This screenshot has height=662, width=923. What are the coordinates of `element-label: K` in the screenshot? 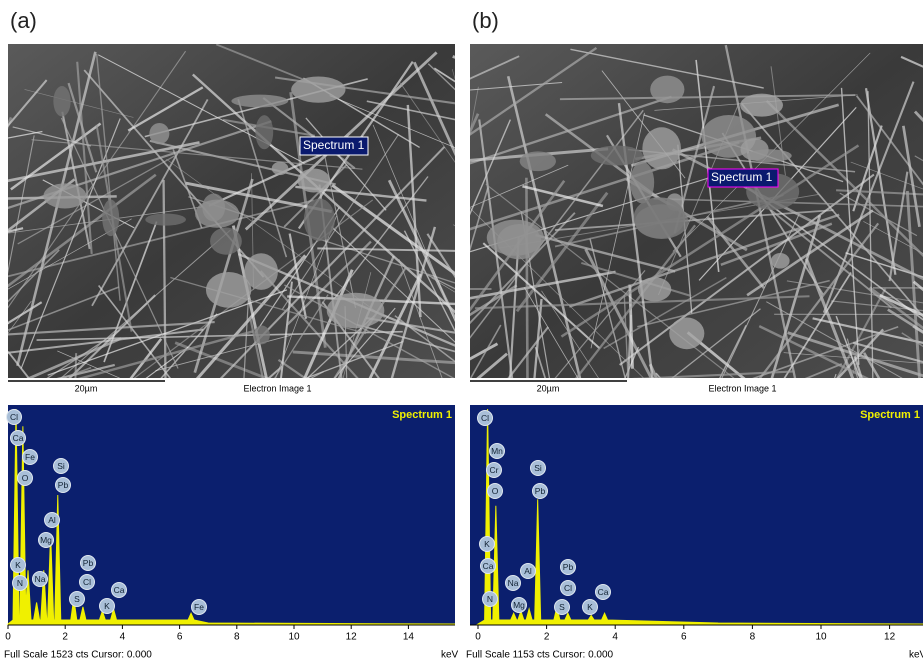 It's located at (18, 565).